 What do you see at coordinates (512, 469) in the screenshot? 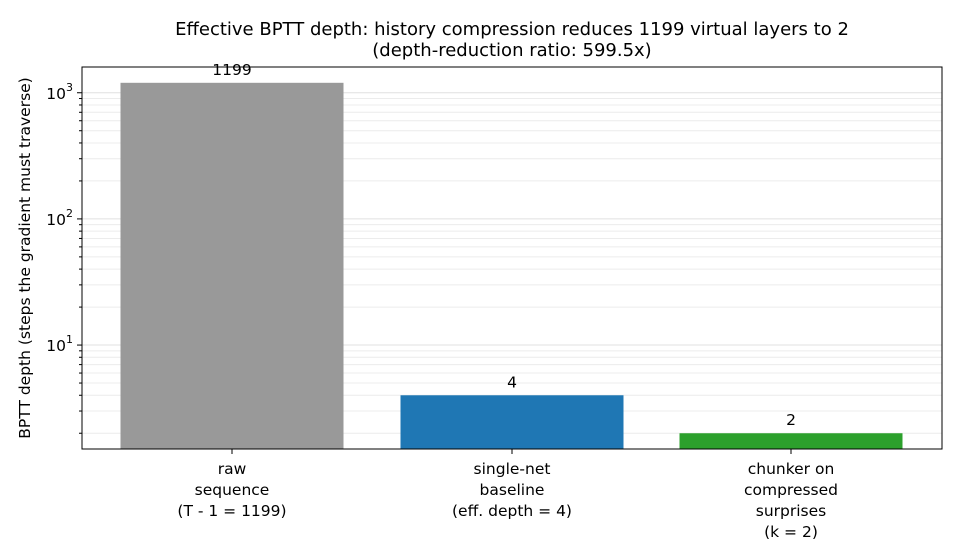
I see `x-category-label: single-net` at bounding box center [512, 469].